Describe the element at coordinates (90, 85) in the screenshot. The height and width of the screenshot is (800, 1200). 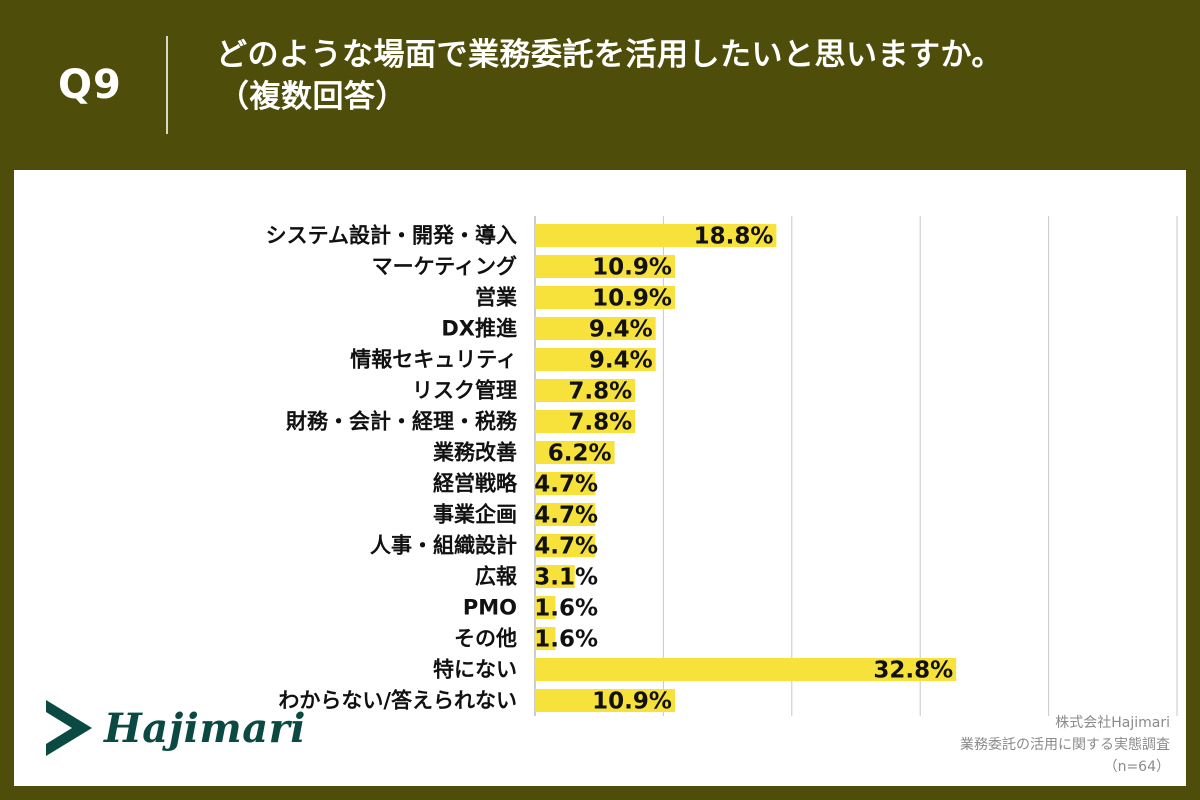
I see `question-number: Q9` at that location.